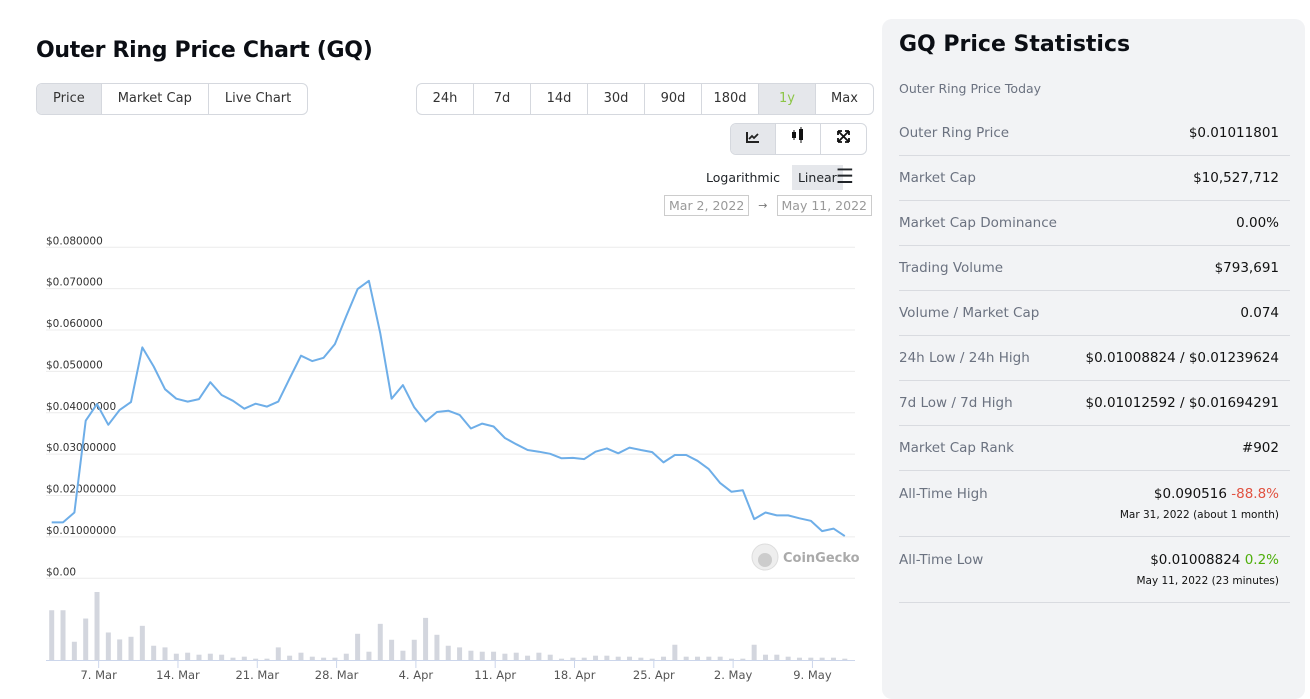 The height and width of the screenshot is (699, 1310). Describe the element at coordinates (956, 448) in the screenshot. I see `stat-label: Market Cap Rank` at that location.